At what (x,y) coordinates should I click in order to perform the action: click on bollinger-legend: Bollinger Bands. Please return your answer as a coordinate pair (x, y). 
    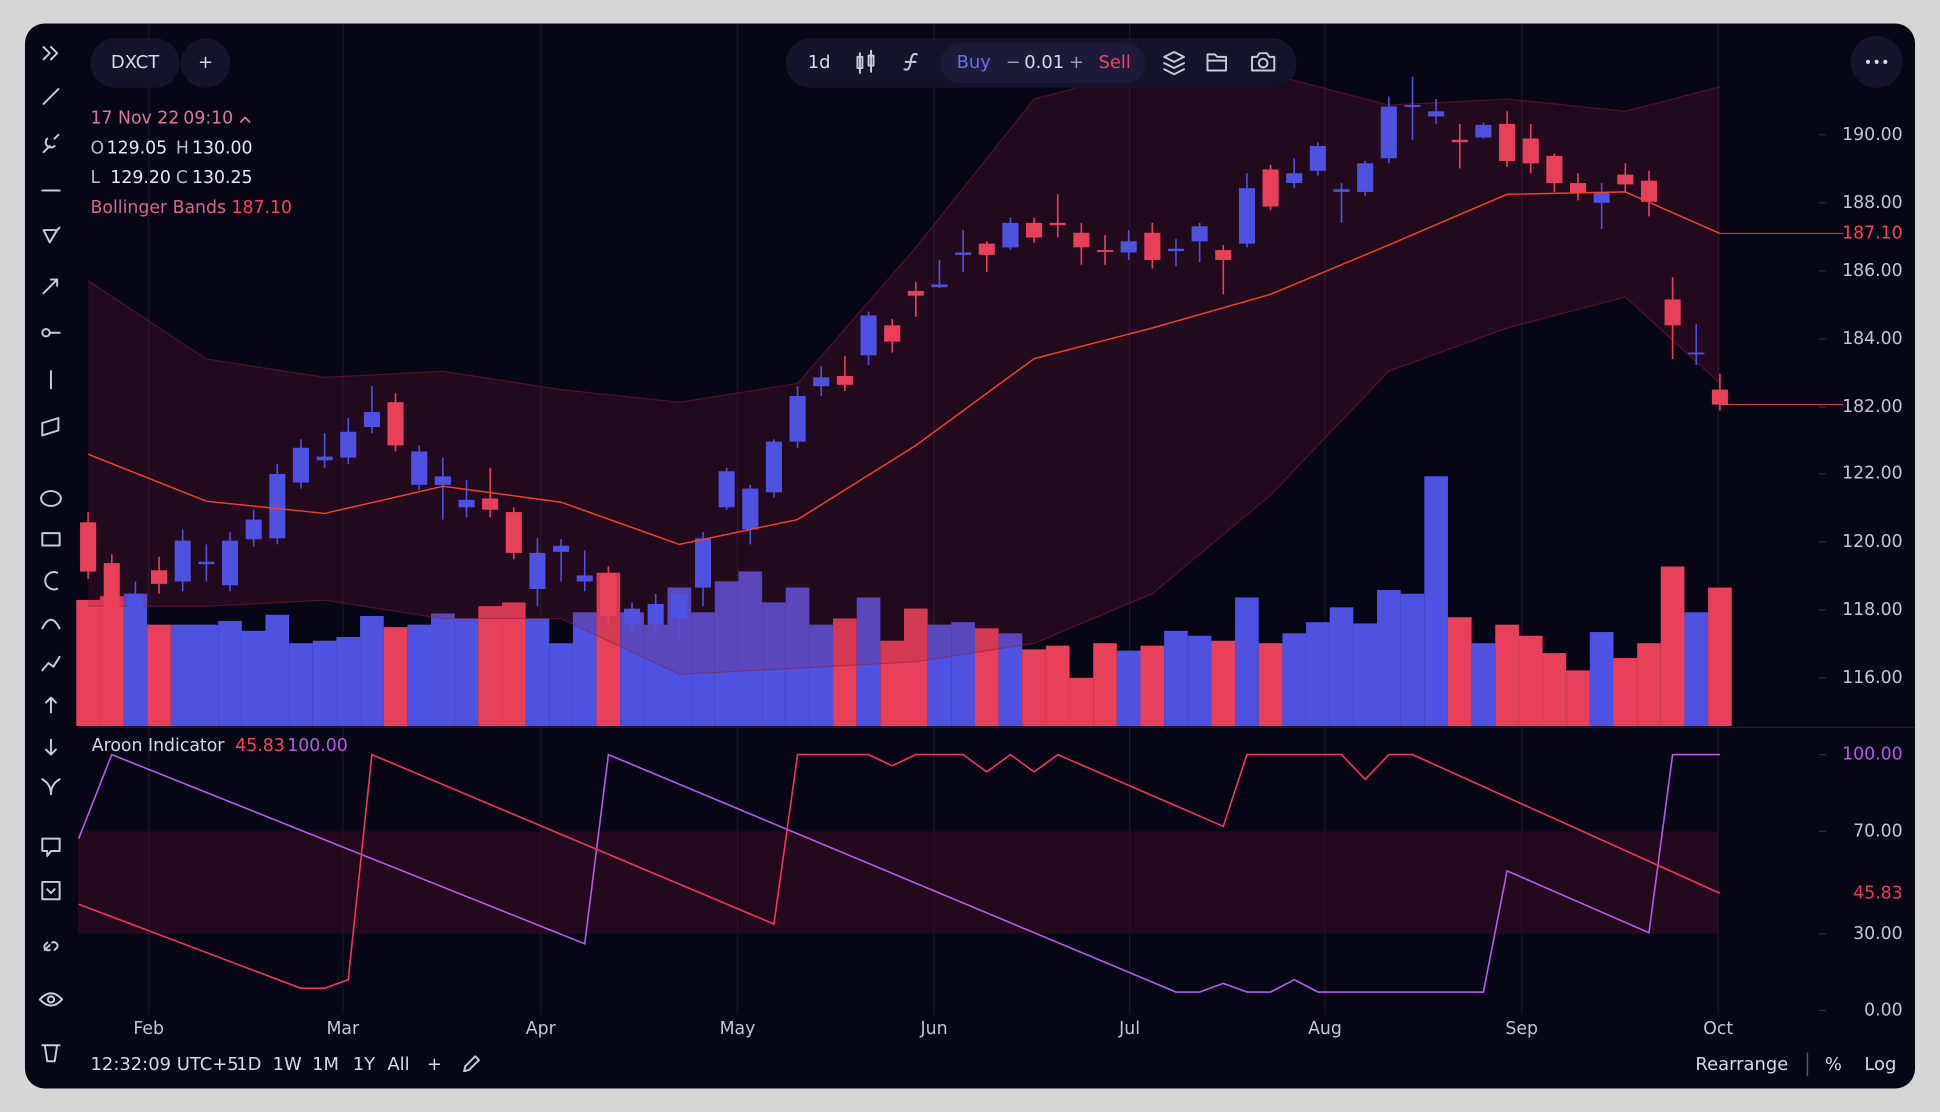
    Looking at the image, I should click on (158, 208).